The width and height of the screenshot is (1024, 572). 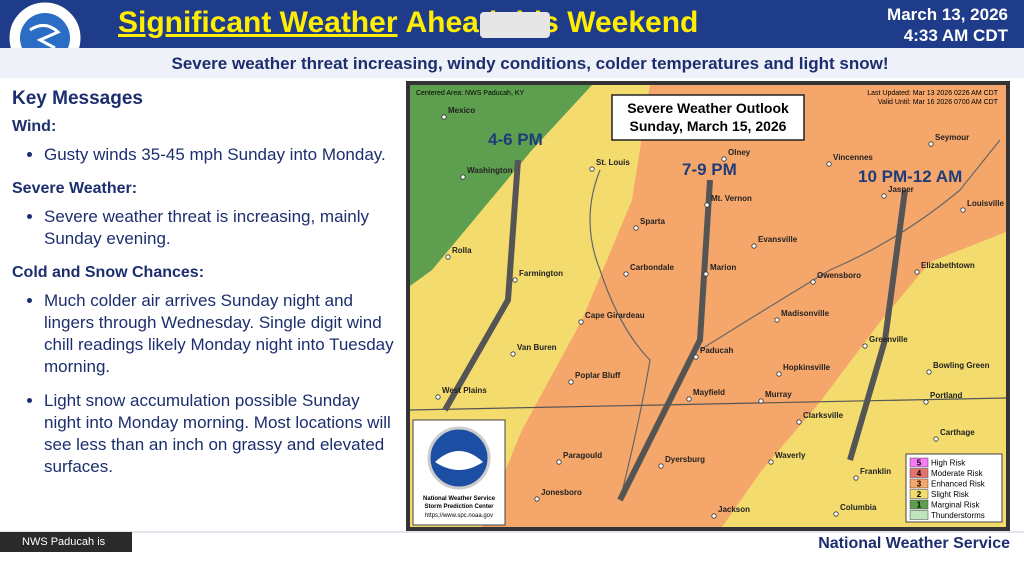 I want to click on key-messages-heading: Key Messages, so click(x=77, y=98).